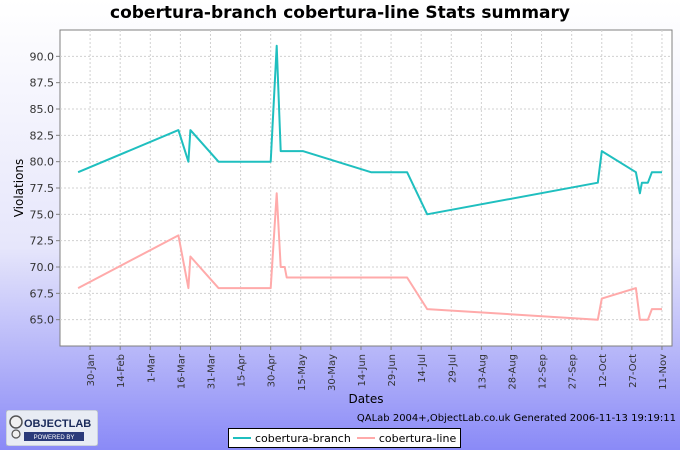 The height and width of the screenshot is (450, 680). Describe the element at coordinates (211, 371) in the screenshot. I see `x-tick-label: 31-Mar` at that location.